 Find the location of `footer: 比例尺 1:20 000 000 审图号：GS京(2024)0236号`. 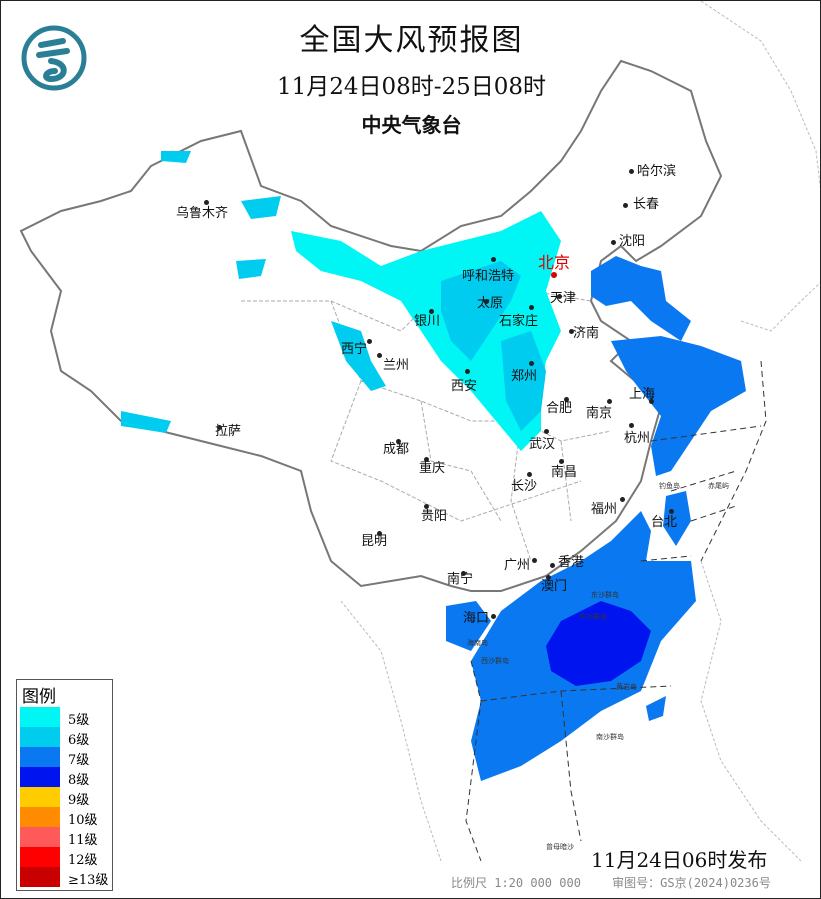

footer: 比例尺 1:20 000 000 审图号：GS京(2024)0236号 is located at coordinates (623, 882).